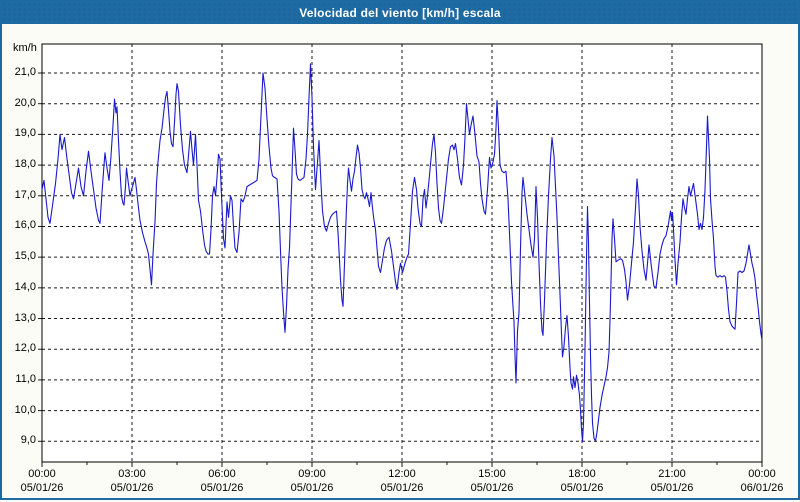  Describe the element at coordinates (25, 164) in the screenshot. I see `y-axis-tick-label: 18,0` at that location.